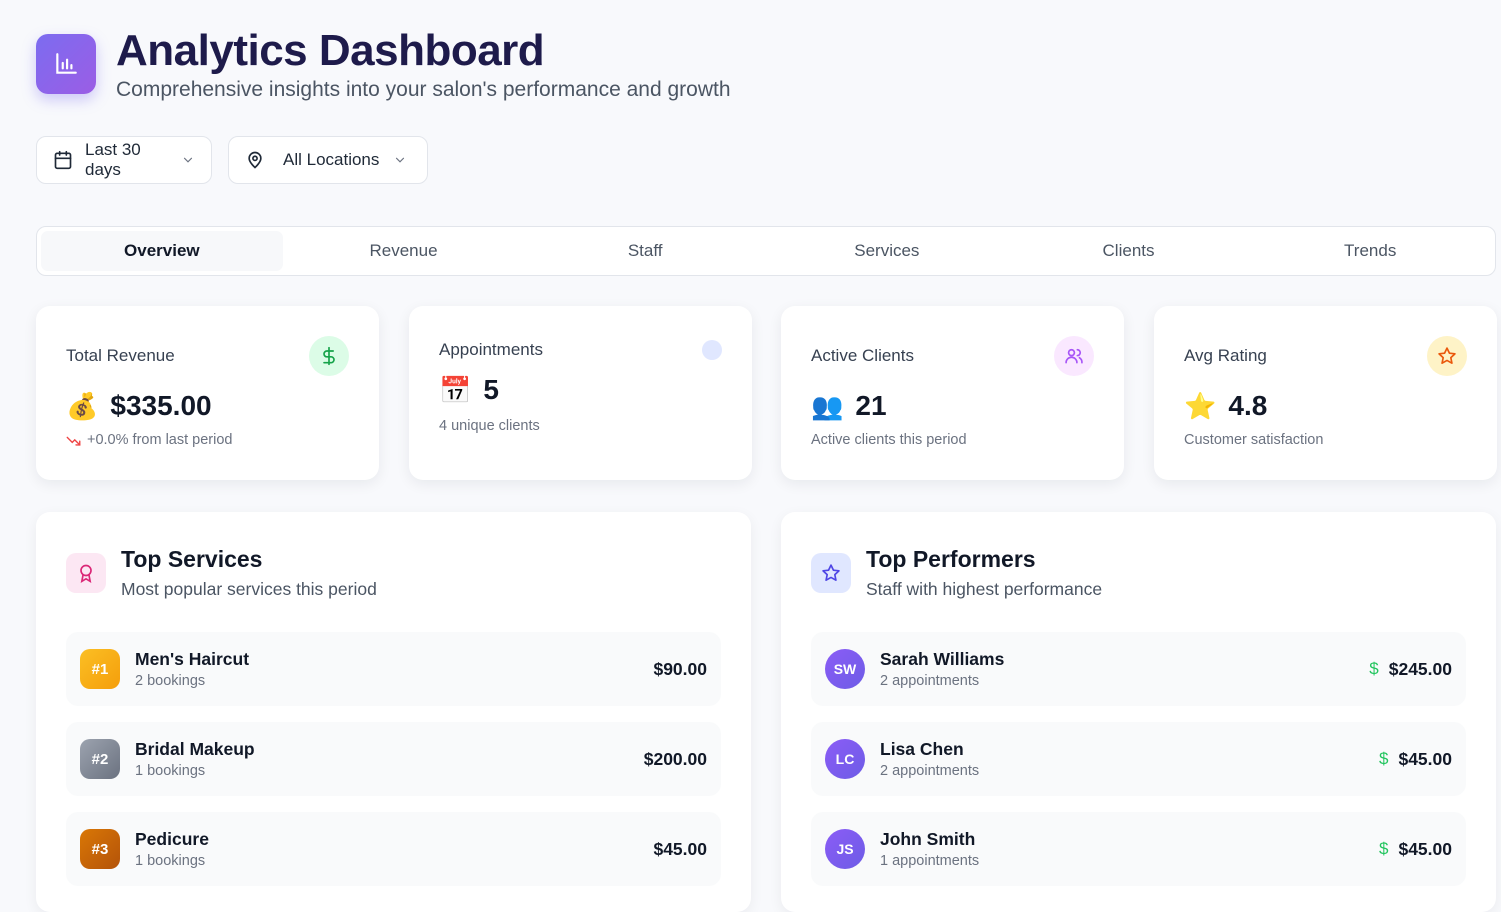 The width and height of the screenshot is (1501, 912). Describe the element at coordinates (1410, 668) in the screenshot. I see `staff-revenue: $ $245.00` at that location.